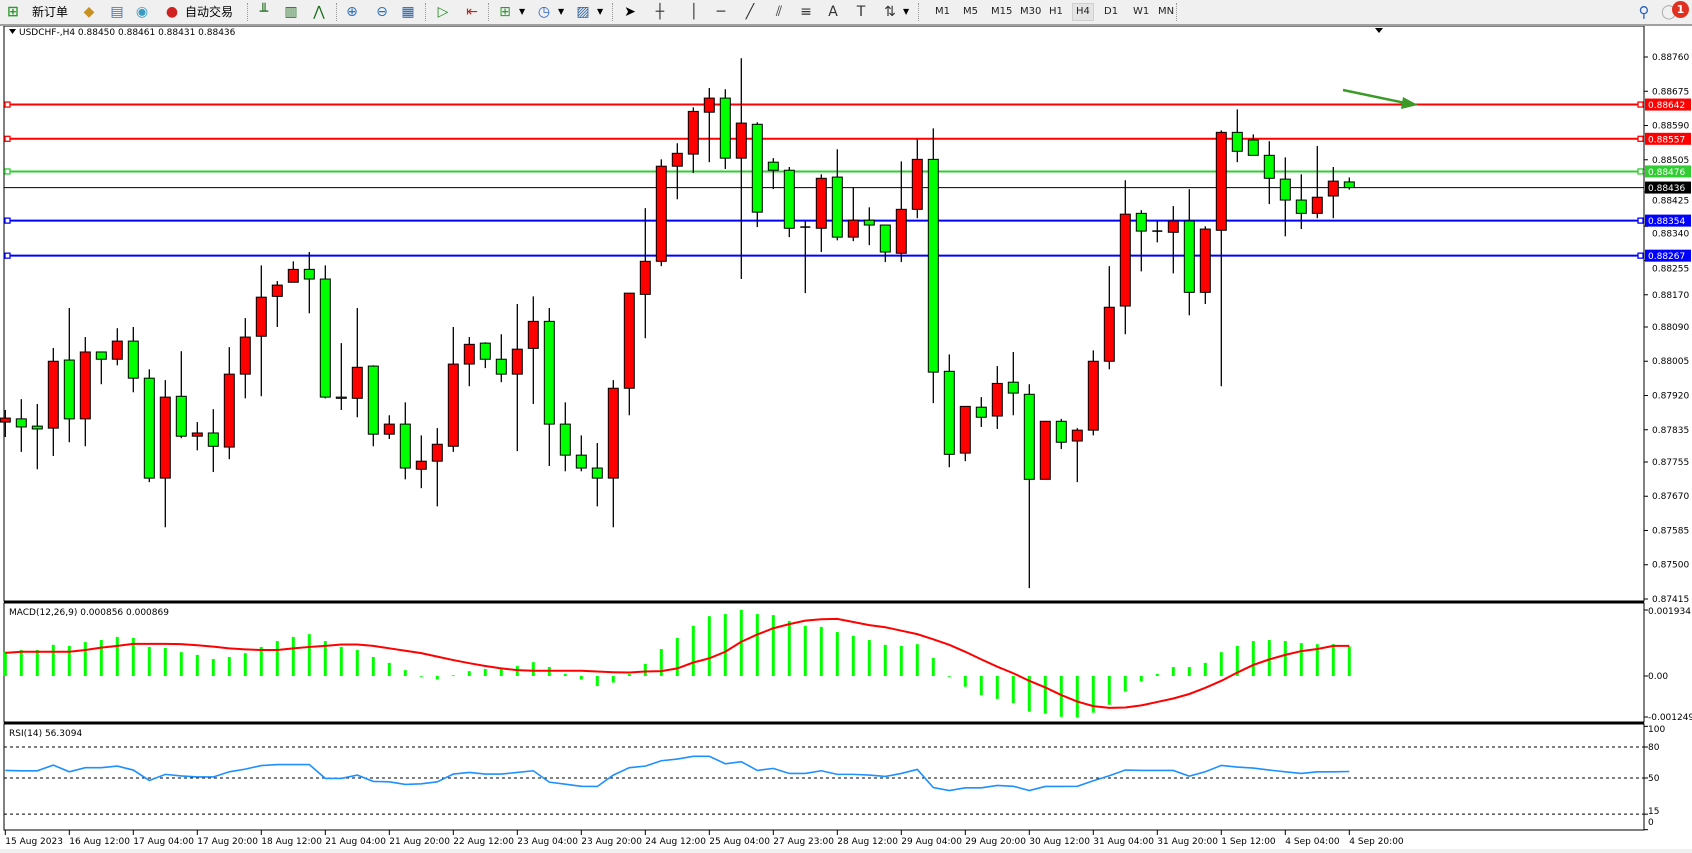 Image resolution: width=1692 pixels, height=853 pixels. What do you see at coordinates (1031, 11) in the screenshot?
I see `timeframe-m30: M30` at bounding box center [1031, 11].